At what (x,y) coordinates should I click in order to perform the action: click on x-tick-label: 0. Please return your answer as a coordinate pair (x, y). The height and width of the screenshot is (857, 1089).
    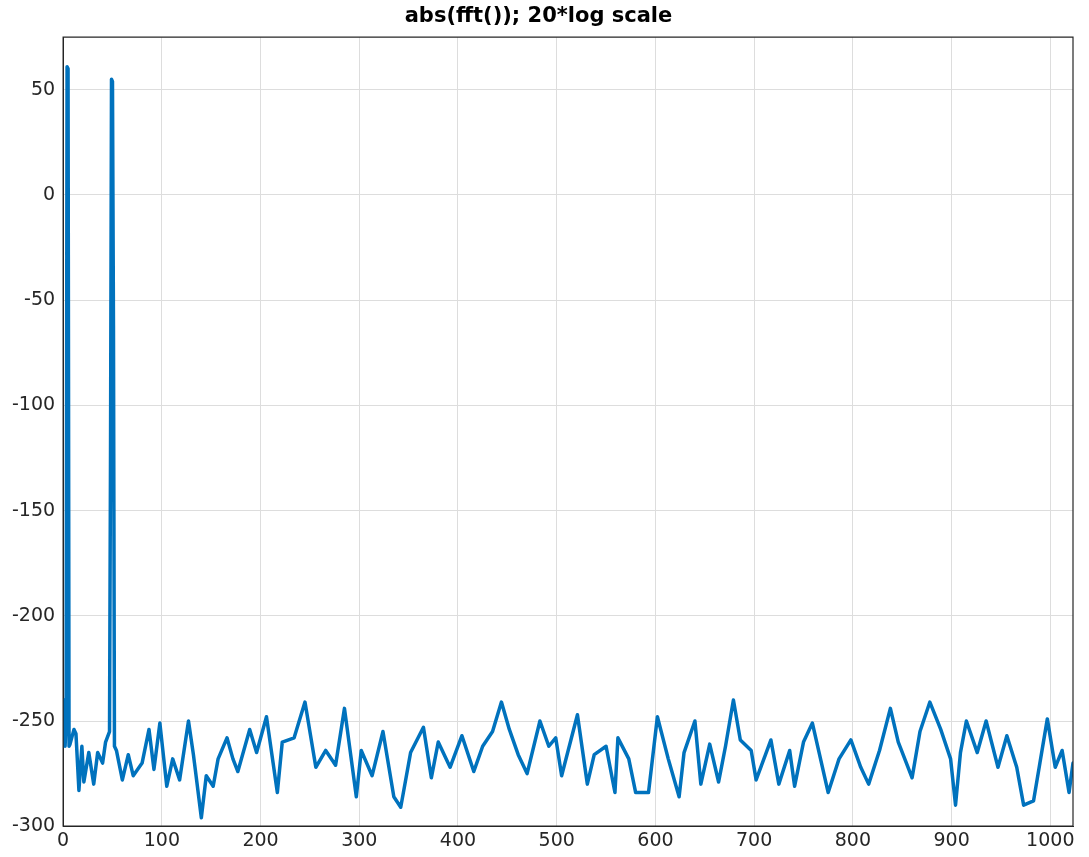
    Looking at the image, I should click on (63, 838).